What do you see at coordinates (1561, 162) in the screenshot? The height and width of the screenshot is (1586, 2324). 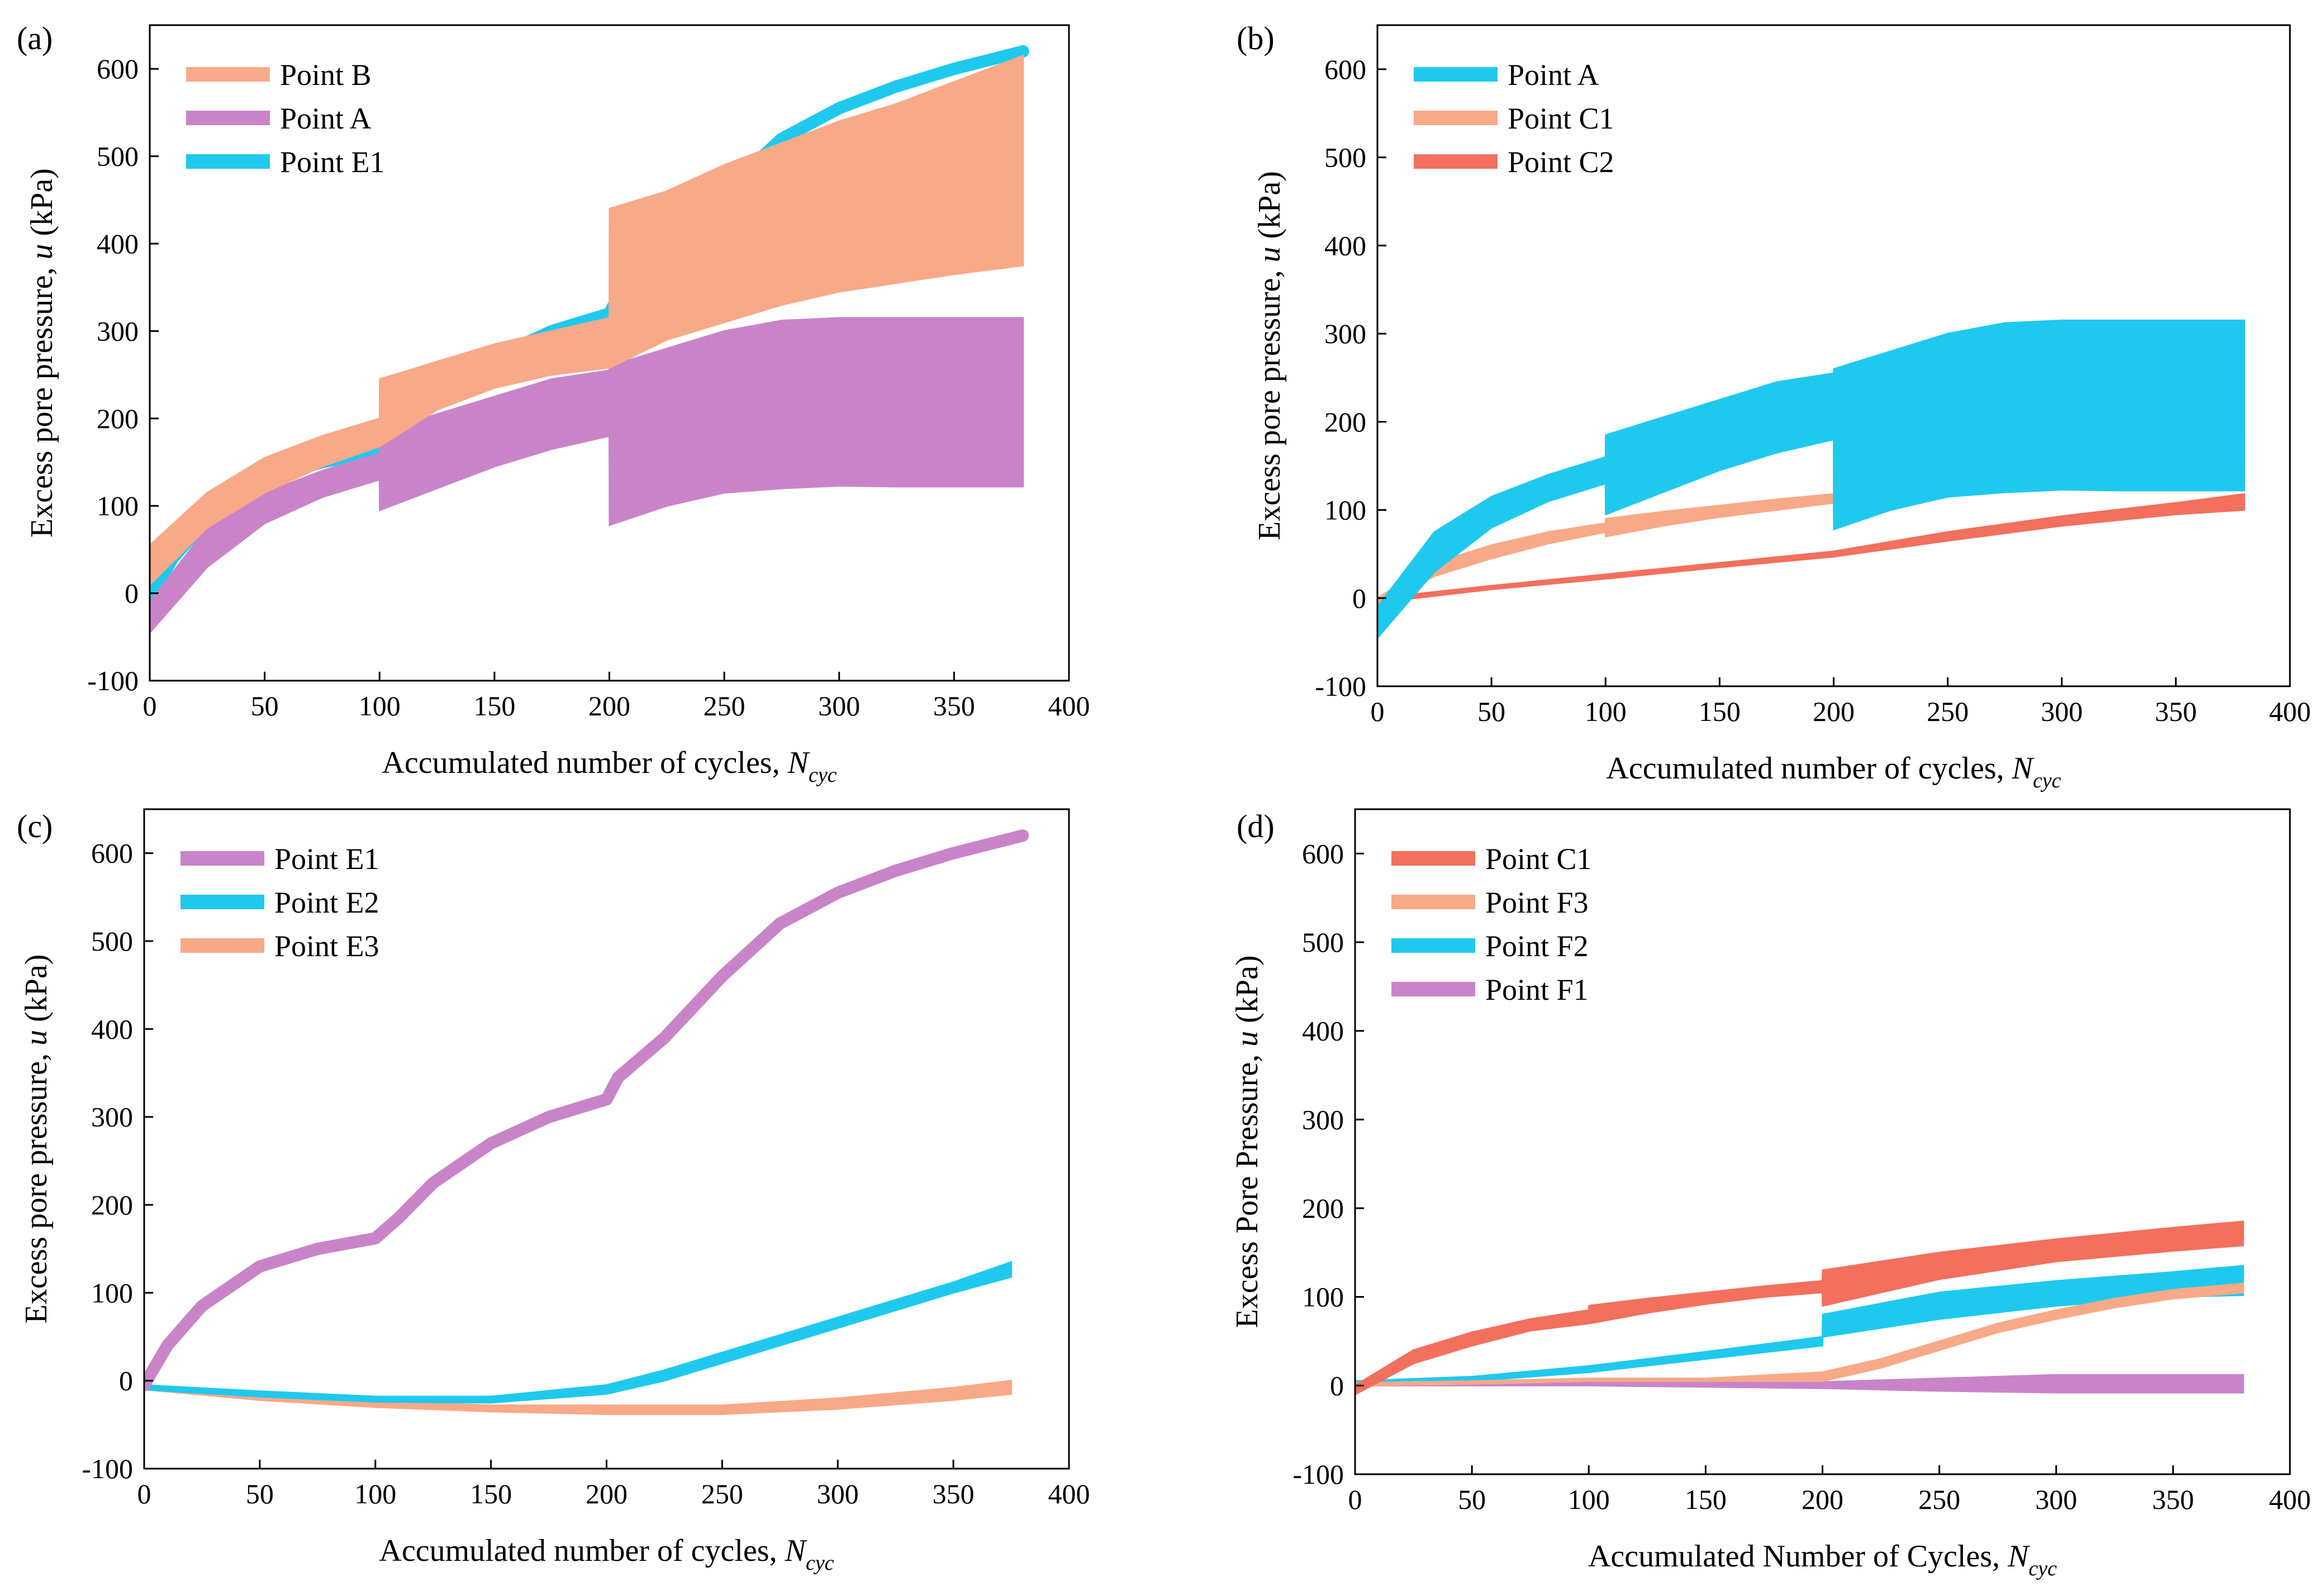 I see `legend-label: Point C2` at bounding box center [1561, 162].